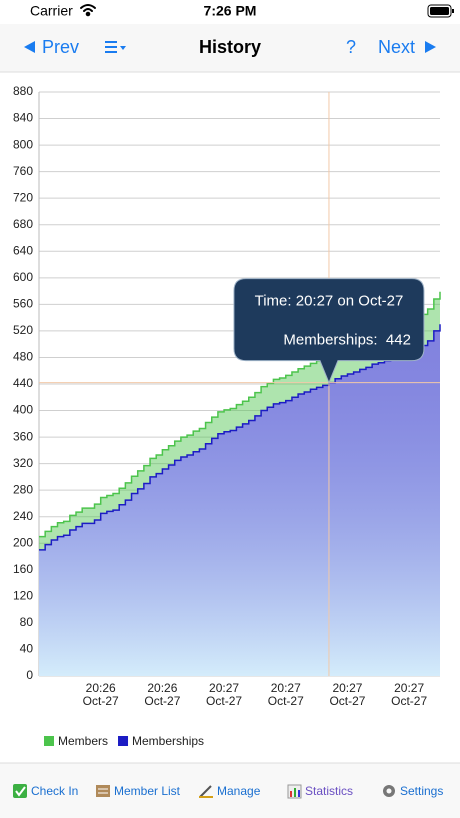  I want to click on tooltip-text: Memberships: 442, so click(347, 340).